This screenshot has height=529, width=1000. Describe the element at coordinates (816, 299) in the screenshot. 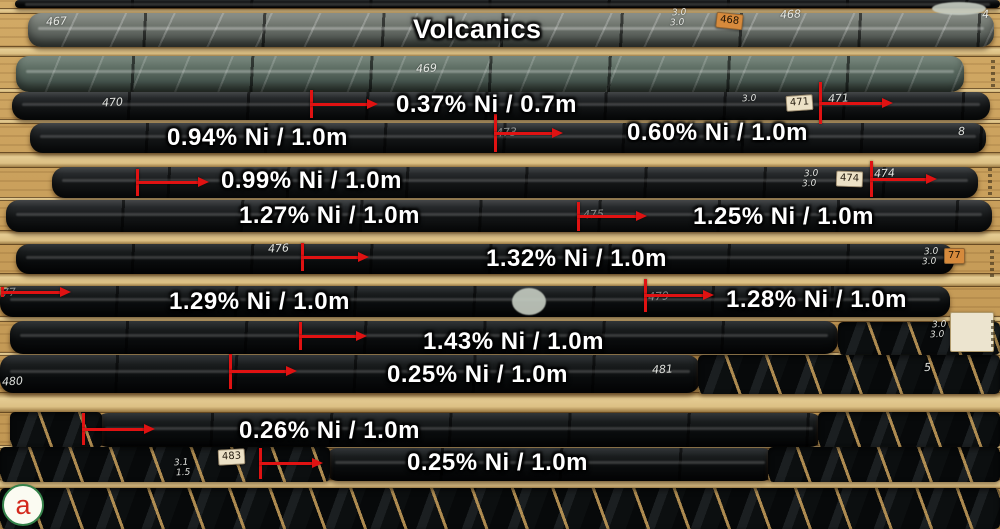

I see `grade-annotation: 1.28% Ni / 1.0m` at that location.